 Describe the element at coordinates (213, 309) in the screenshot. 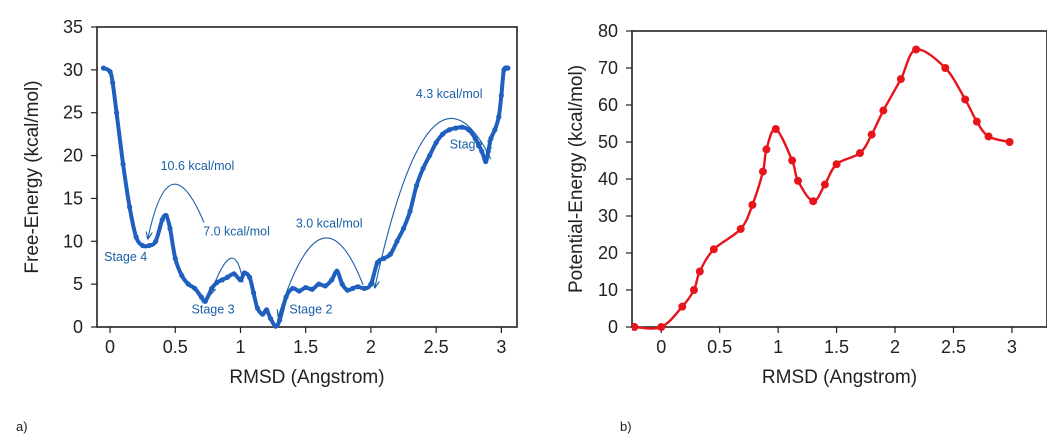

I see `annotation-label: Stage 3` at that location.